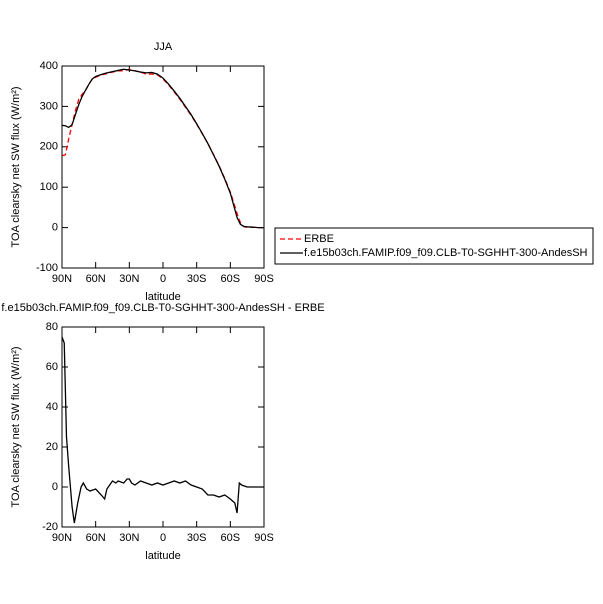 The image size is (603, 604). Describe the element at coordinates (47, 268) in the screenshot. I see `y-tick-label: -100` at that location.